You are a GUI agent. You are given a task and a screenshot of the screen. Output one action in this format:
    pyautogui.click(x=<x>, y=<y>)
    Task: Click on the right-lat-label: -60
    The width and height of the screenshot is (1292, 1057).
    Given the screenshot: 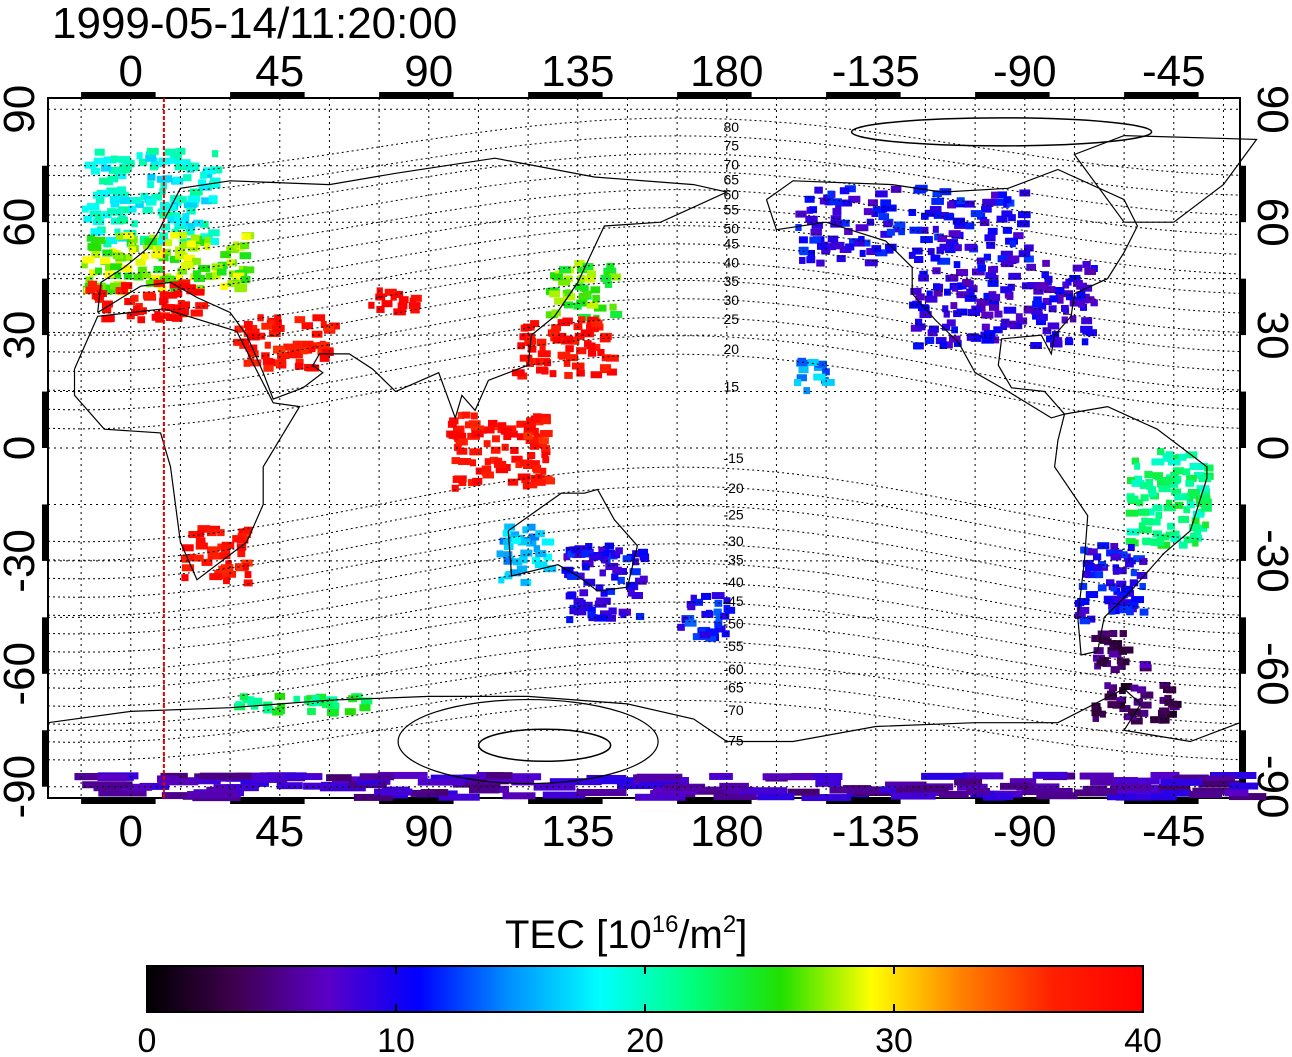 What is the action you would take?
    pyautogui.click(x=1270, y=674)
    